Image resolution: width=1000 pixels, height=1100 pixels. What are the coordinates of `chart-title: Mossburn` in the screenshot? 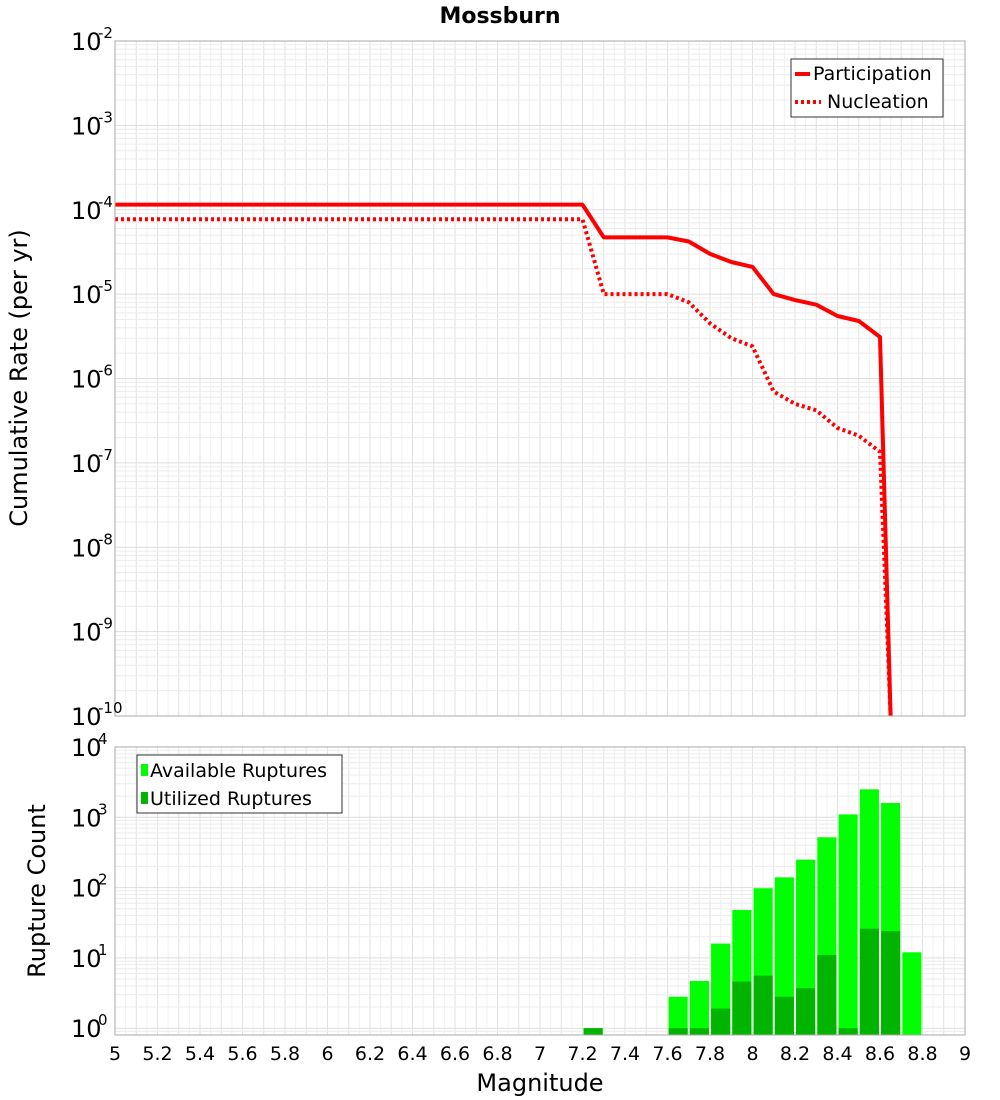 It's located at (499, 16).